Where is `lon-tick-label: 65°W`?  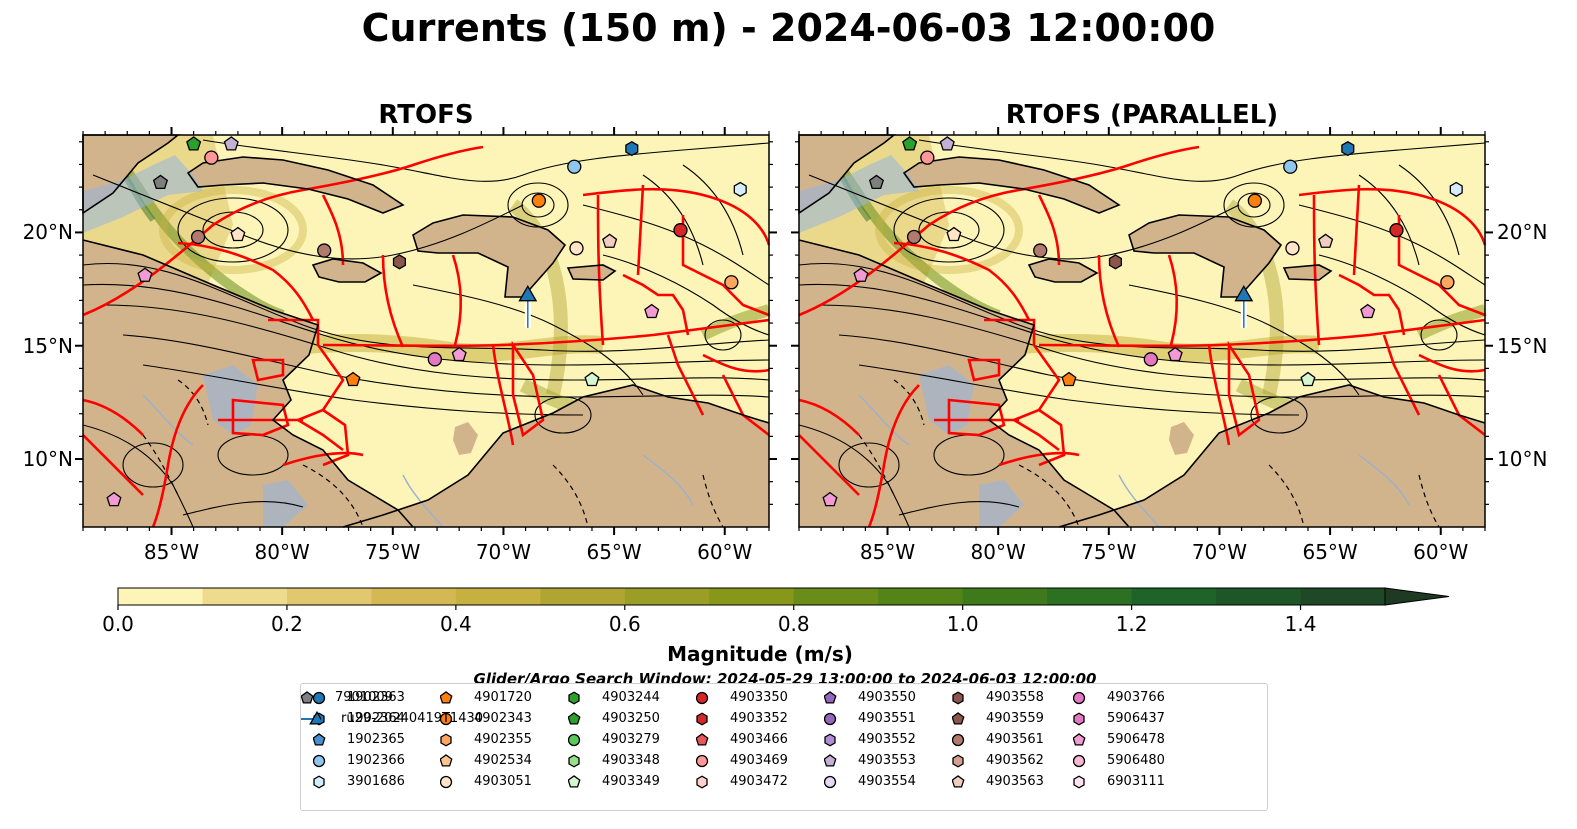 lon-tick-label: 65°W is located at coordinates (1330, 552).